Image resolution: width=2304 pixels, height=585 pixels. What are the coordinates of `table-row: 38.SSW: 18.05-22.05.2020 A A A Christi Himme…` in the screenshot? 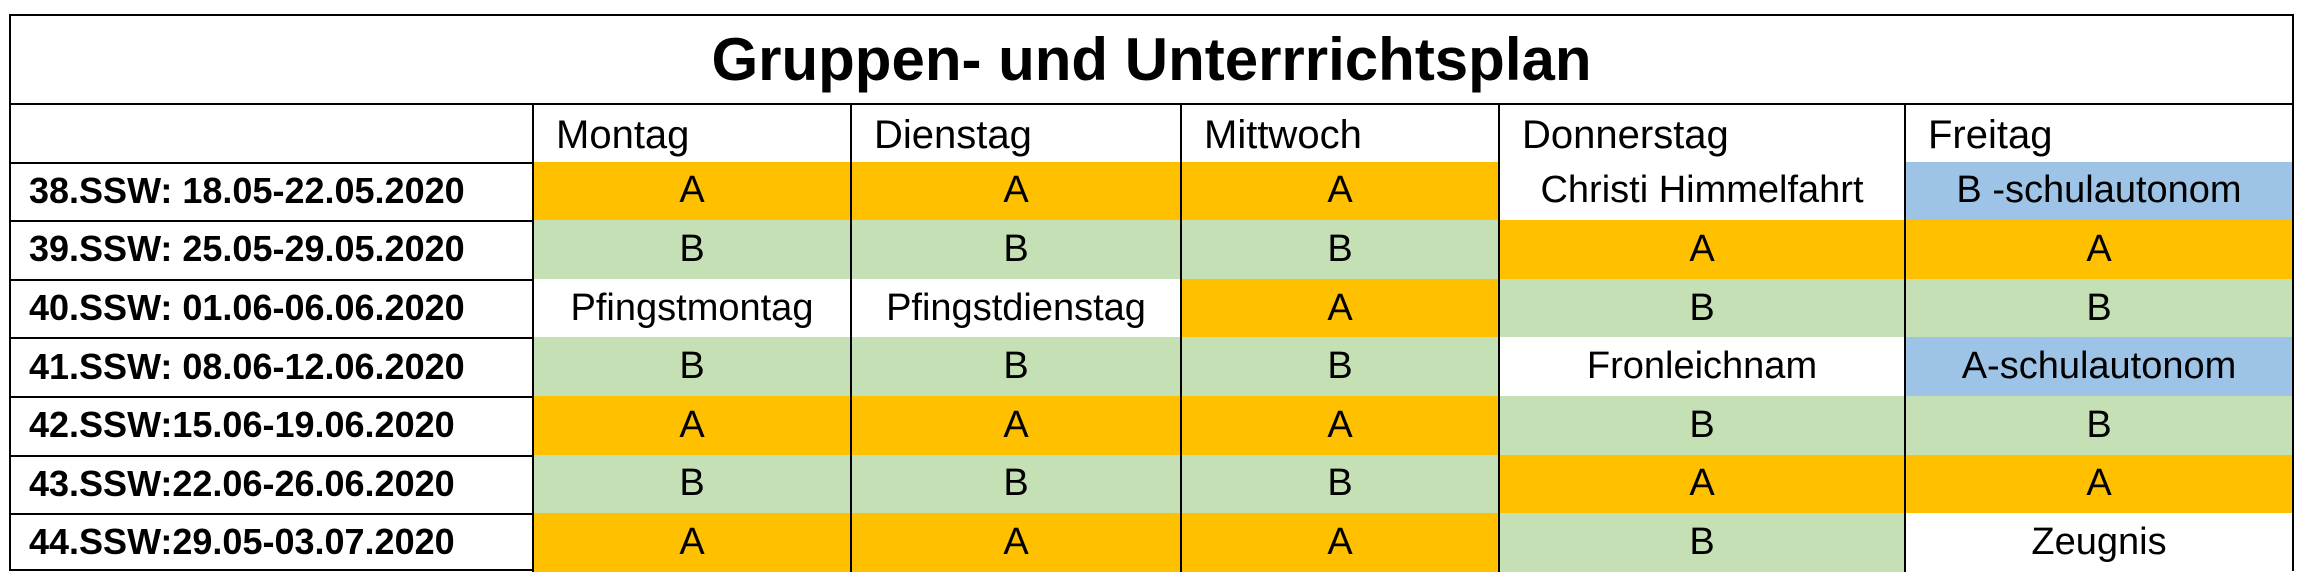 It's located at (1151, 192).